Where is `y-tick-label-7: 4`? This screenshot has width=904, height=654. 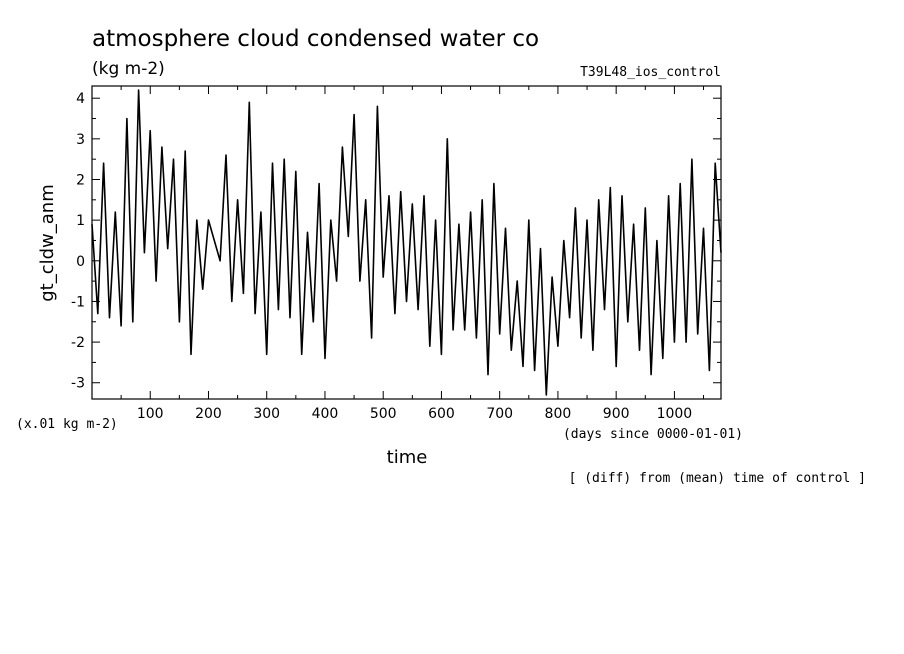 y-tick-label-7: 4 is located at coordinates (80, 99).